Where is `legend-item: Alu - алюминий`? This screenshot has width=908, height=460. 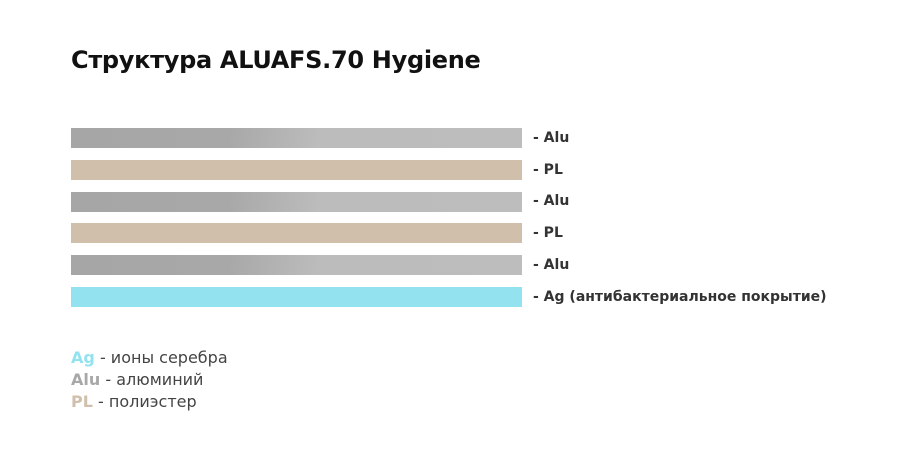 legend-item: Alu - алюминий is located at coordinates (137, 380).